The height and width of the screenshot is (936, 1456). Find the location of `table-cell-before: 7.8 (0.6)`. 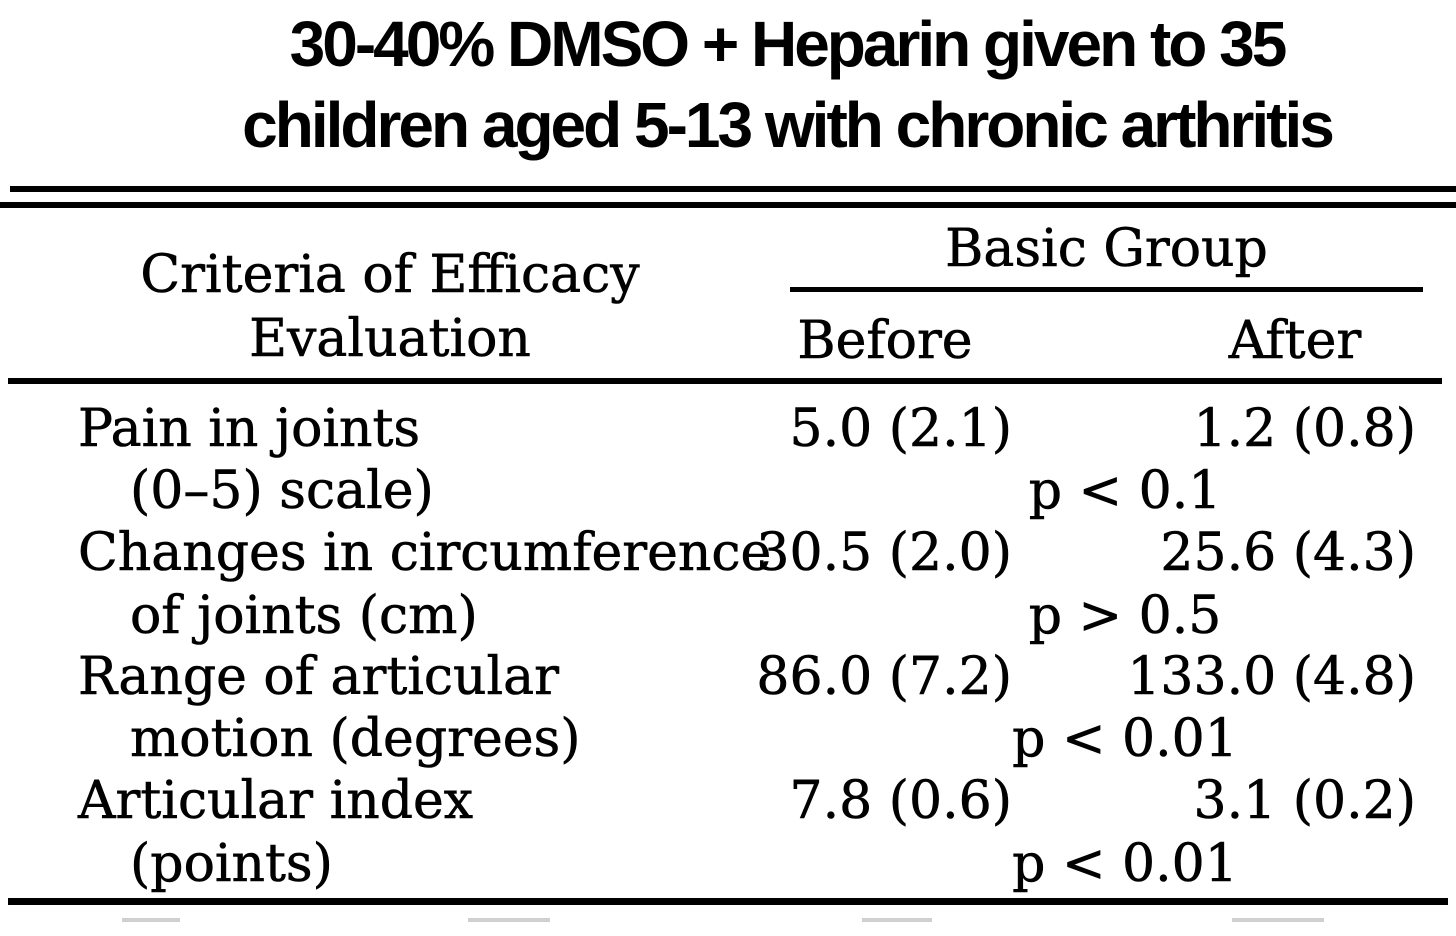

table-cell-before: 7.8 (0.6) is located at coordinates (900, 801).